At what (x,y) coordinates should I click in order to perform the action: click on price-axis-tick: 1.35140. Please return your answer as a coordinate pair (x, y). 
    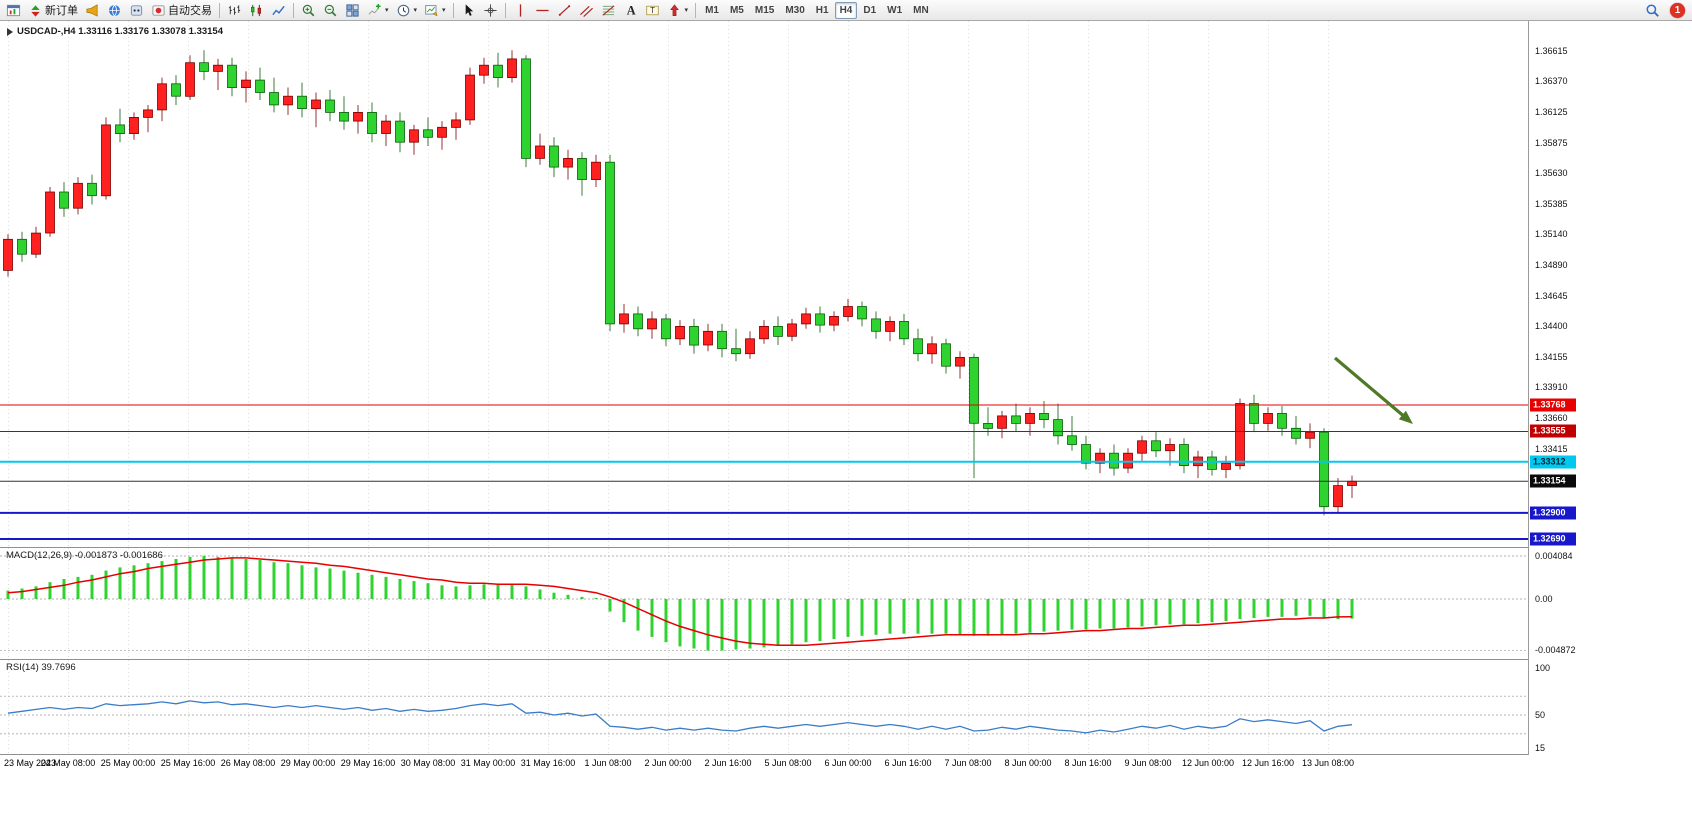
    Looking at the image, I should click on (1551, 234).